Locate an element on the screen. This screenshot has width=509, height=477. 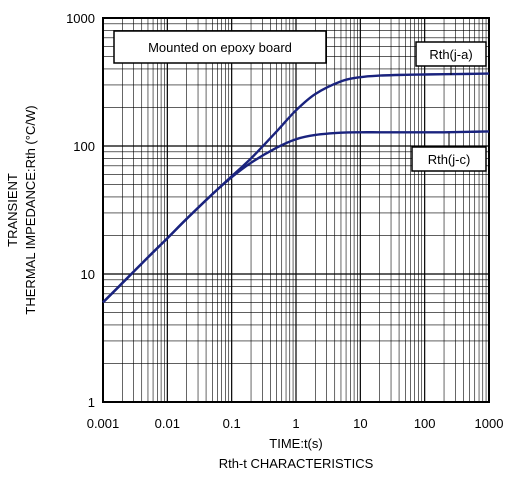
legend-rth-ja-frame is located at coordinates (451, 54).